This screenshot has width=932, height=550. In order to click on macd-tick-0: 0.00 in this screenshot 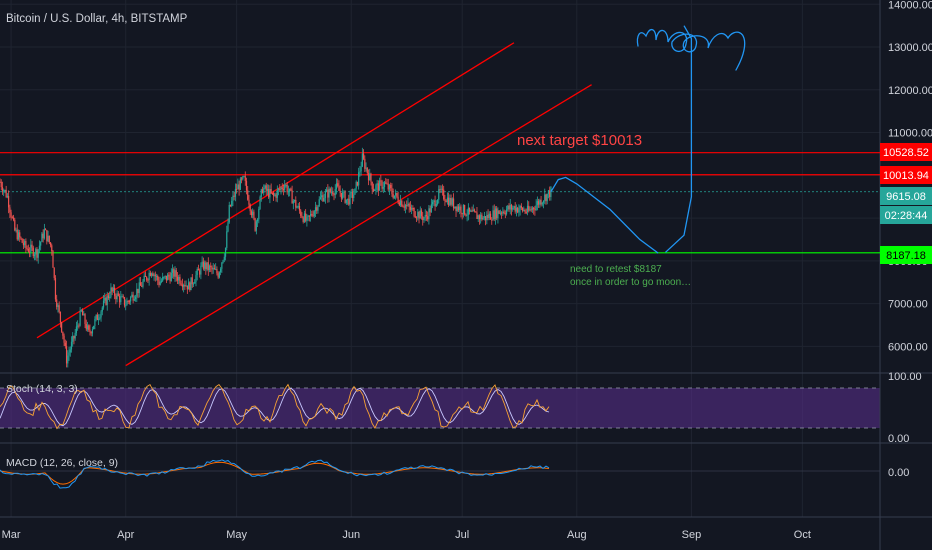, I will do `click(898, 473)`.